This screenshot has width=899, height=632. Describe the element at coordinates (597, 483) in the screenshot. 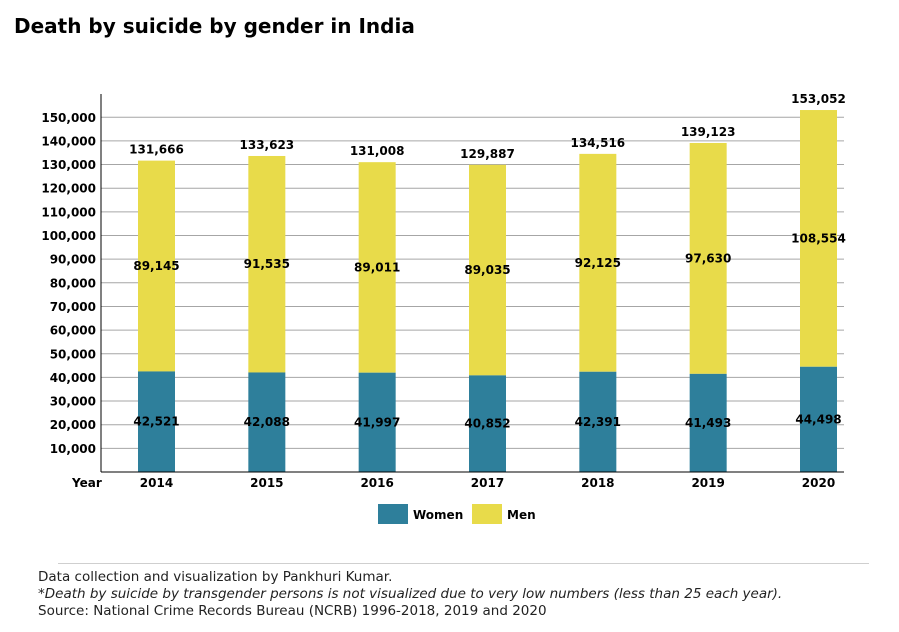

I see `x-tick-label: 2018` at that location.